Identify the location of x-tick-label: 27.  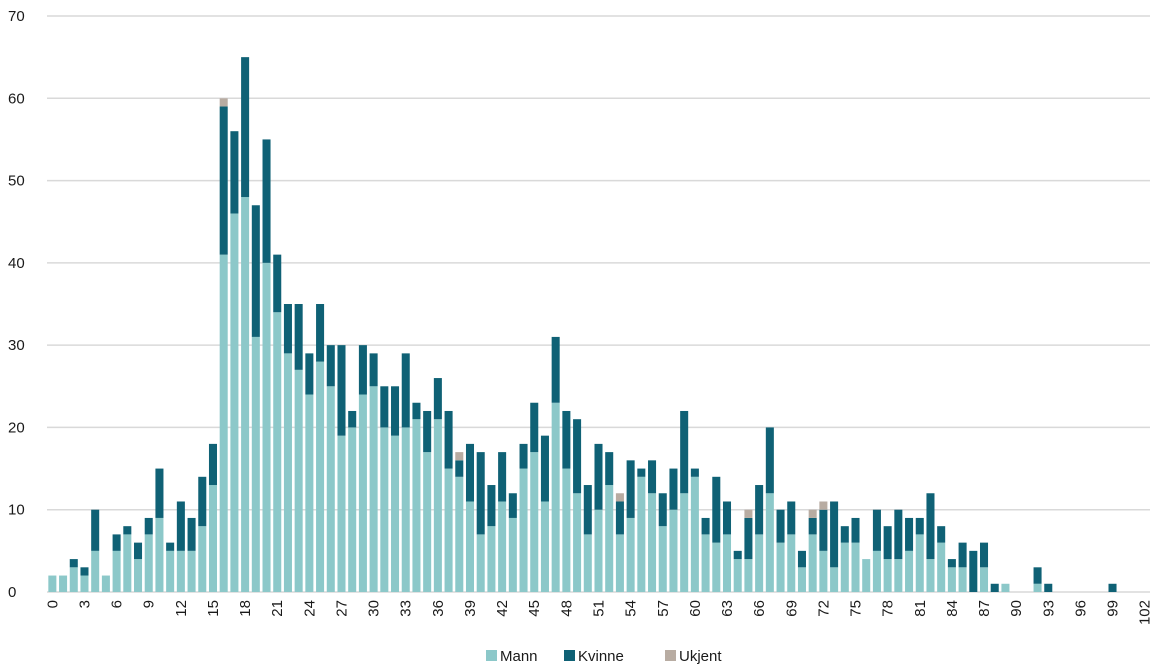
(341, 608).